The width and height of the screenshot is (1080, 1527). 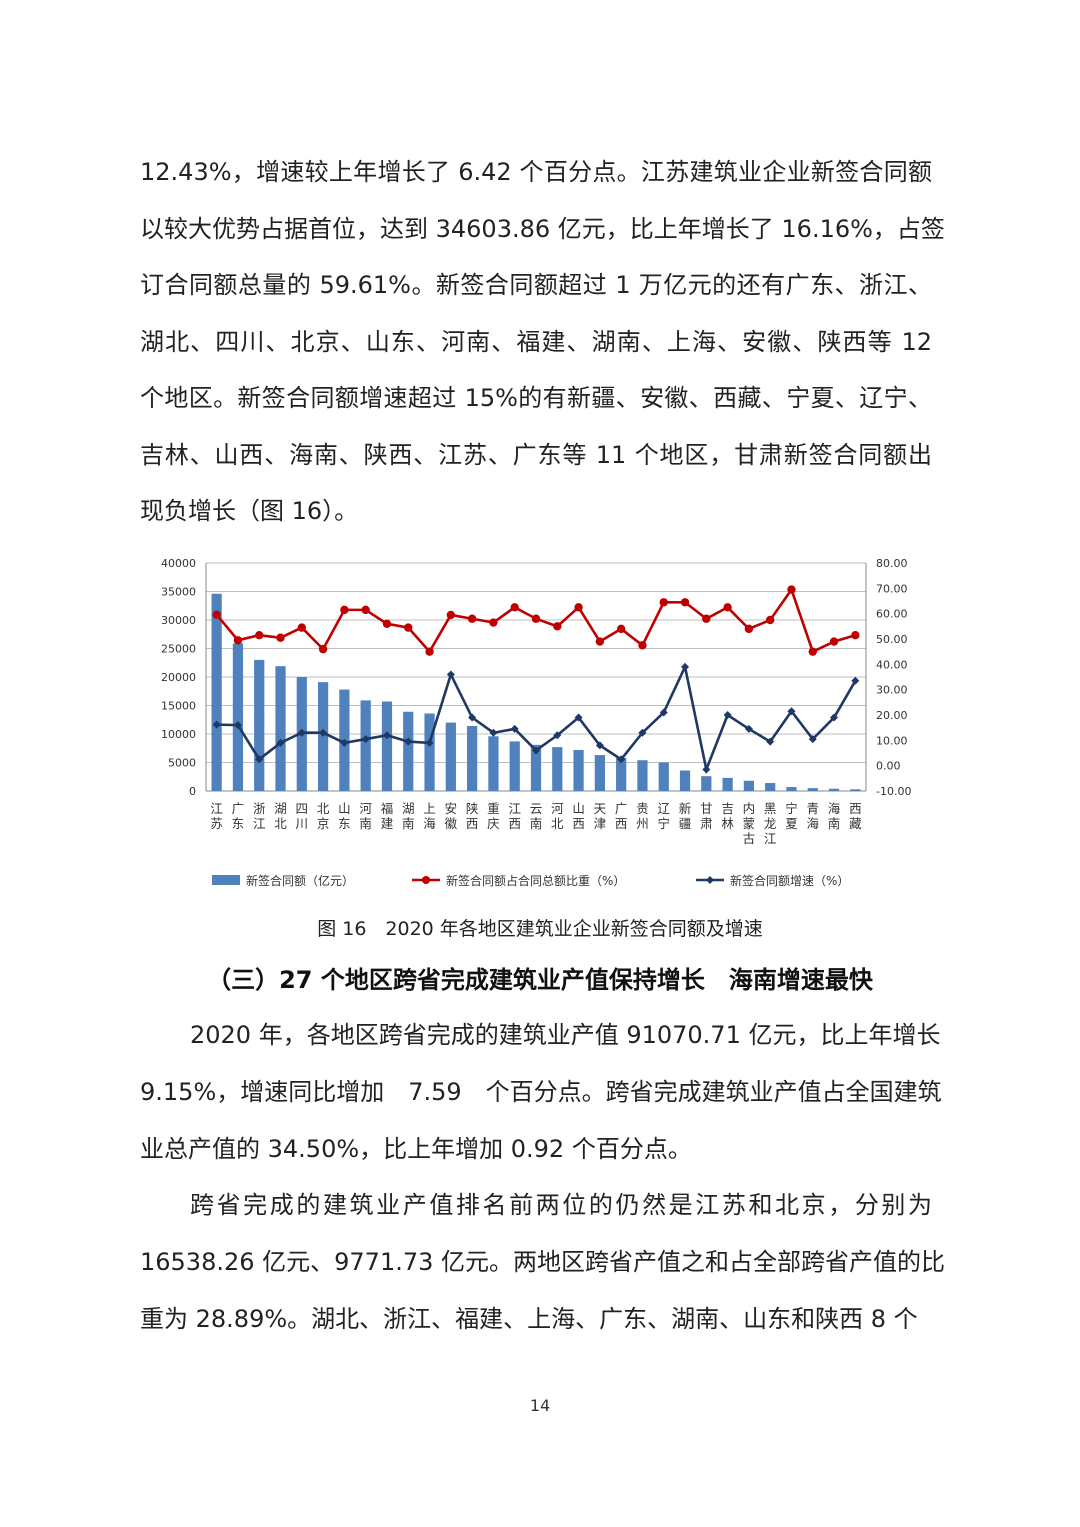 I want to click on legend-marker-growth, so click(x=710, y=880).